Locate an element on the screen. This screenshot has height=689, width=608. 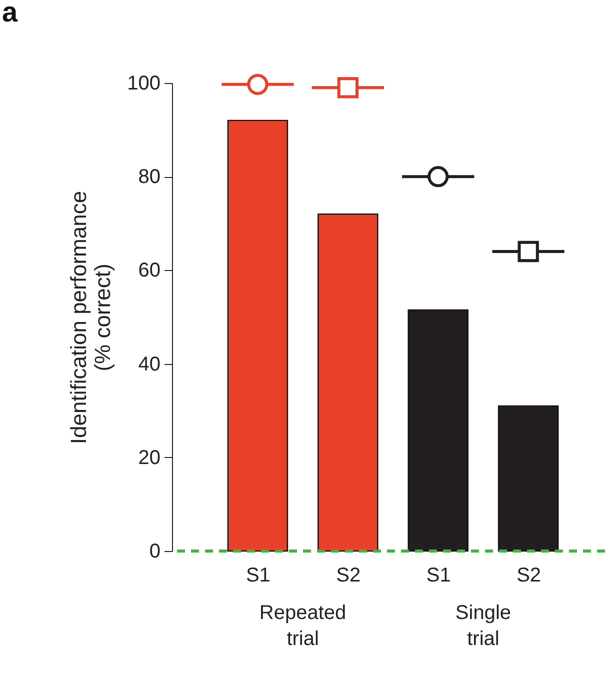
y-axis-title: Identification performance (% correct) is located at coordinates (91, 317).